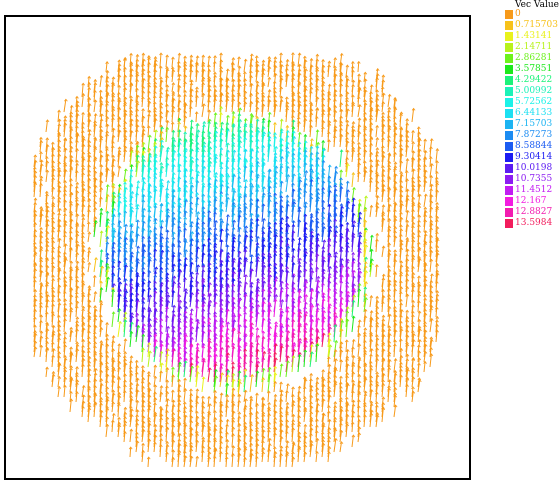 The height and width of the screenshot is (485, 559). I want to click on legend-entry: 2.86281, so click(532, 58).